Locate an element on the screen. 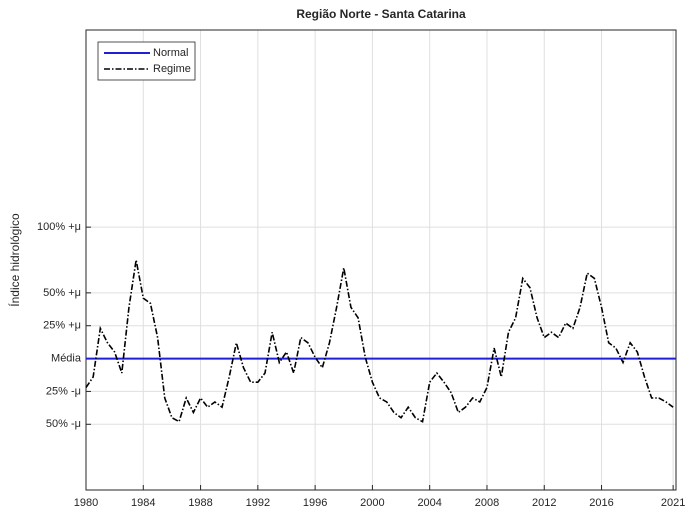  x-tick-label: 2004 is located at coordinates (429, 503).